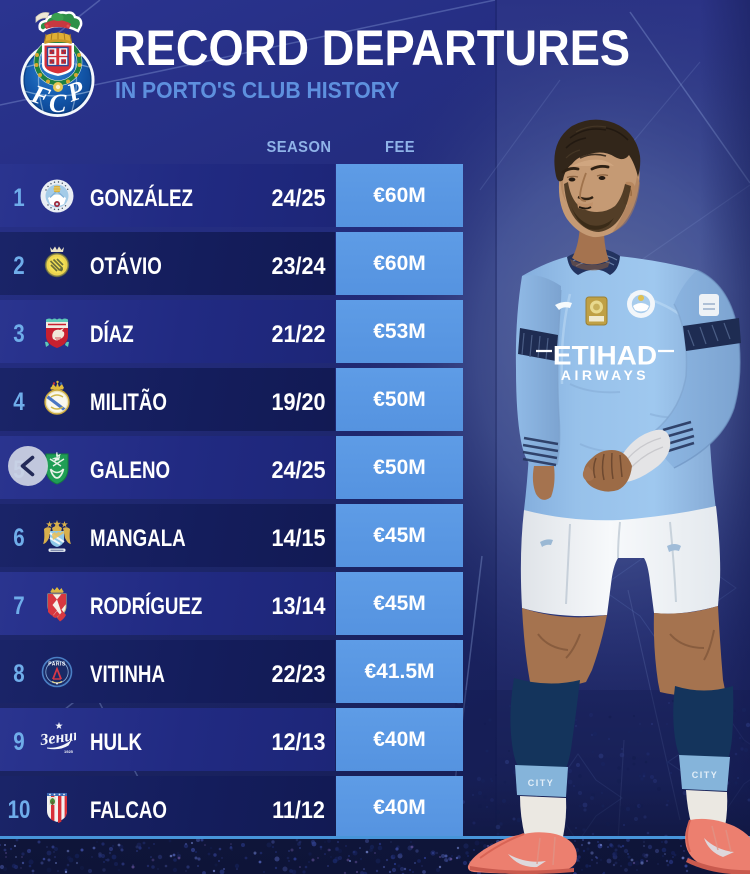 This screenshot has height=874, width=750. What do you see at coordinates (58, 103) in the screenshot?
I see `svg-text: C` at bounding box center [58, 103].